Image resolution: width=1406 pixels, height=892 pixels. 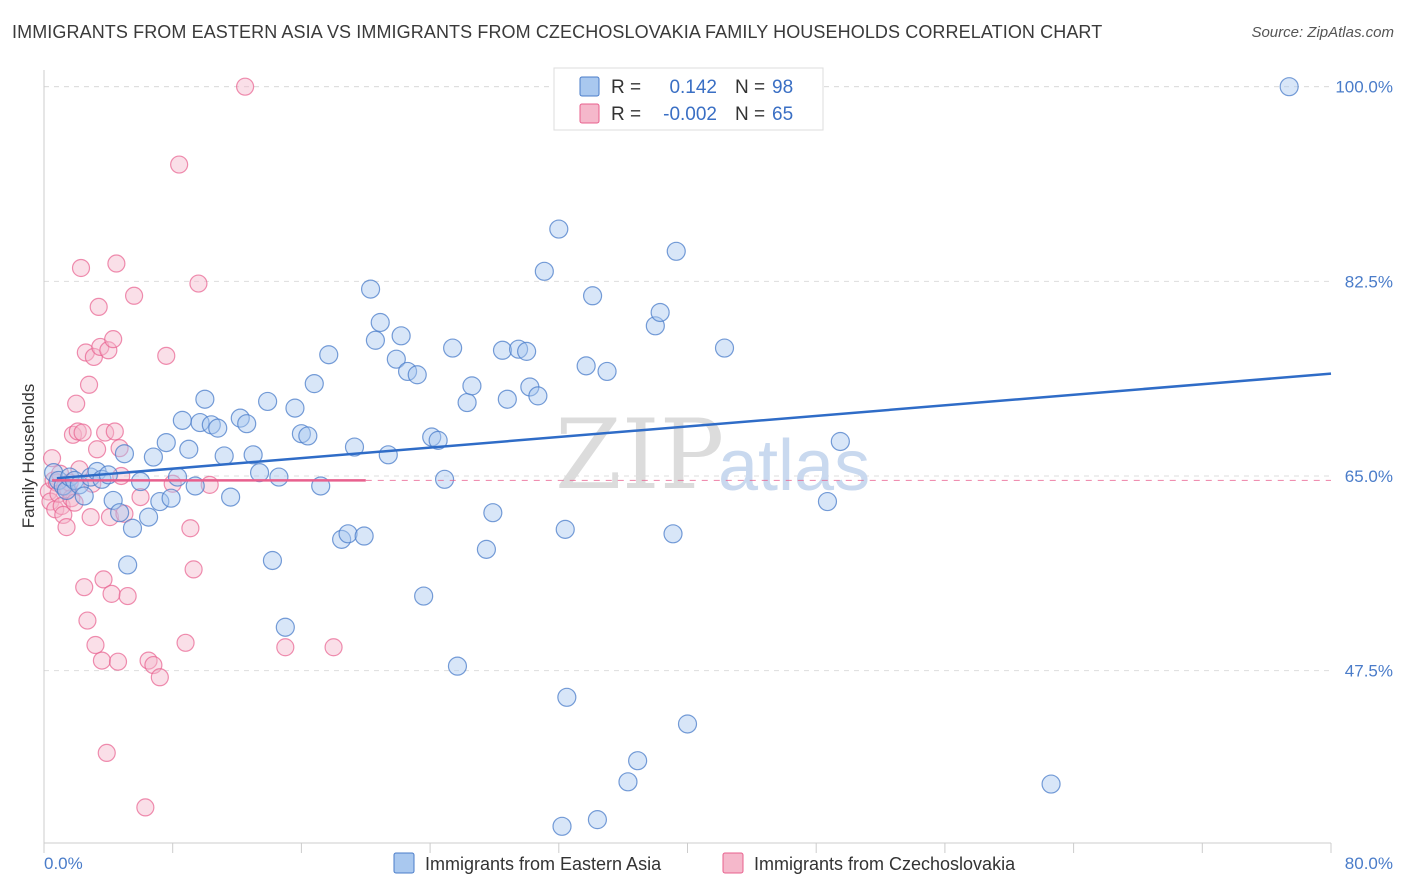 What do you see at coordinates (589, 113) in the screenshot?
I see `legend-pink-swatch` at bounding box center [589, 113].